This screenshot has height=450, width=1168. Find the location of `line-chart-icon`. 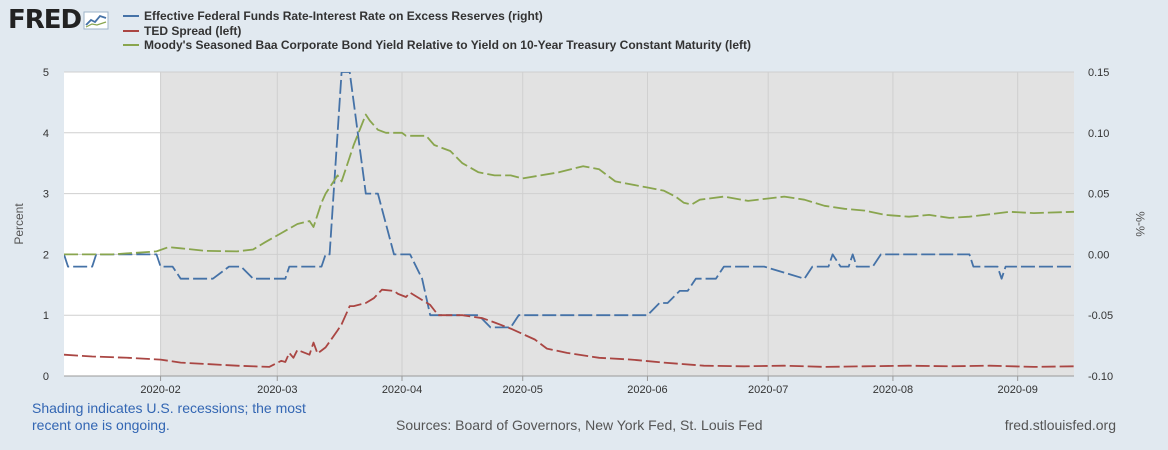

line-chart-icon is located at coordinates (96, 20).